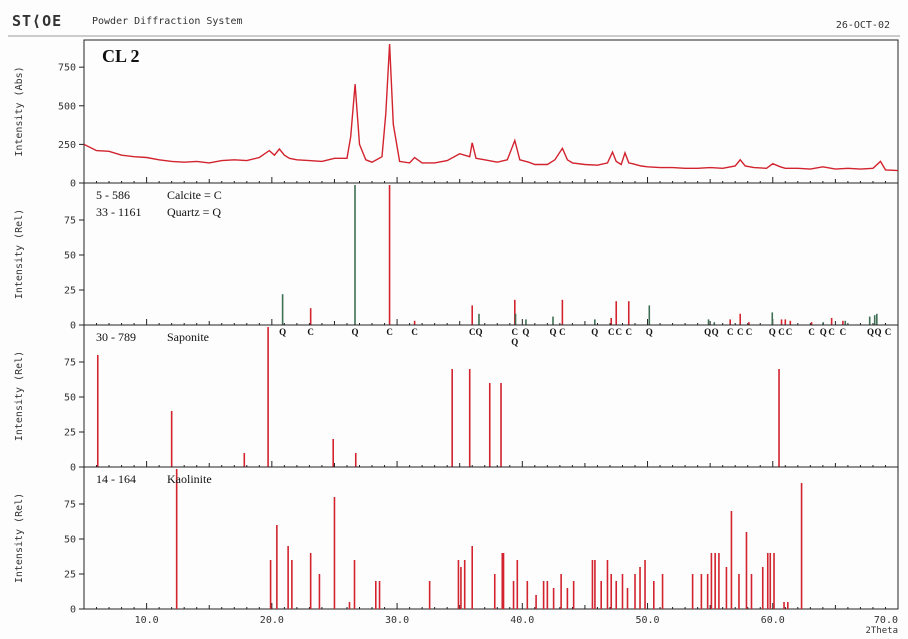 This screenshot has width=908, height=639. I want to click on legend-code: 14 - 164, so click(116, 479).